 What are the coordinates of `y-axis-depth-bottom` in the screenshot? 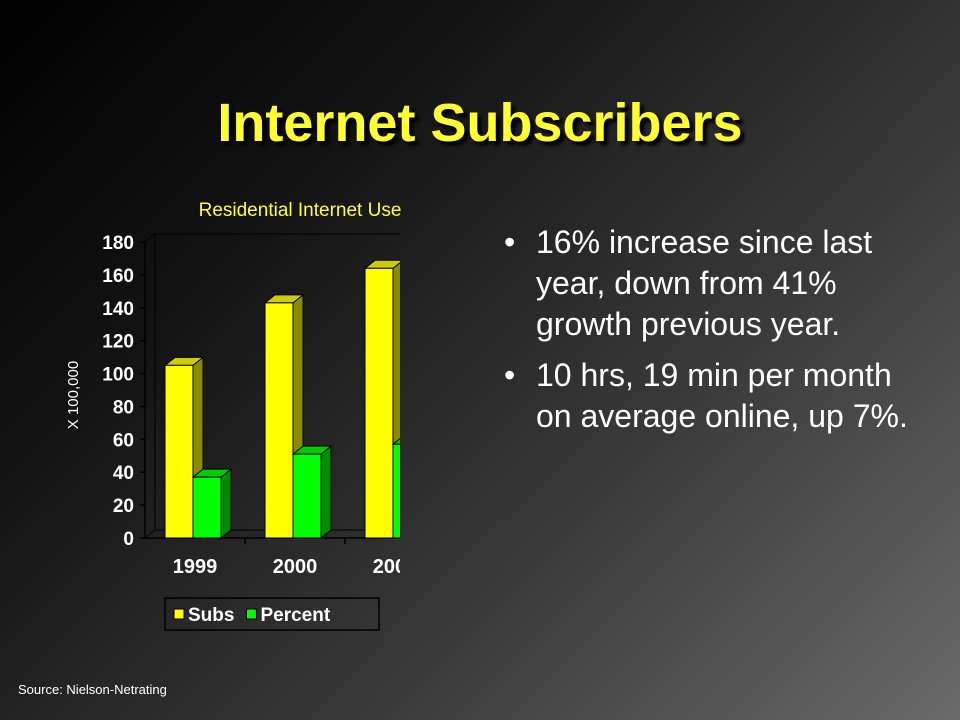 It's located at (150, 534).